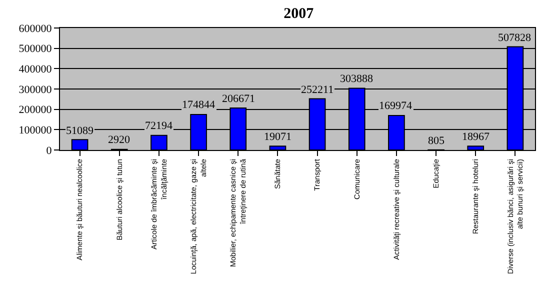 This screenshot has width=543, height=295. Describe the element at coordinates (35, 28) in the screenshot. I see `y-tick-label: 600000` at that location.